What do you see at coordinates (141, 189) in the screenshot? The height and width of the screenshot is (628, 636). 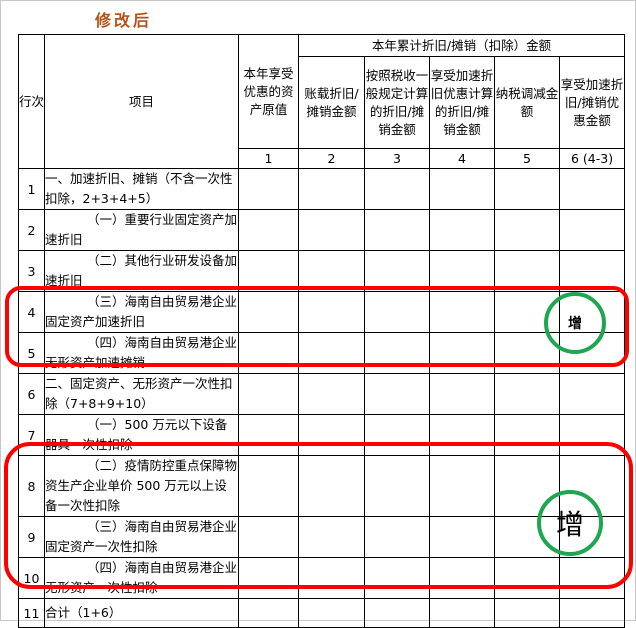 I see `row-item-label: 一、加速折旧、摊销（不含一次性扣除，2+3+4+5）` at bounding box center [141, 189].